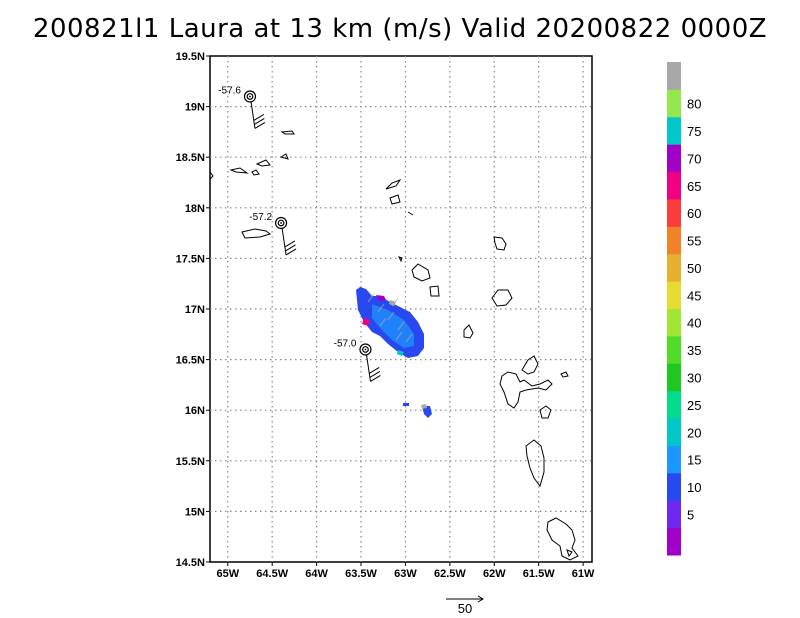 The height and width of the screenshot is (618, 800). What do you see at coordinates (190, 563) in the screenshot?
I see `latitude-label: 14.5N` at bounding box center [190, 563].